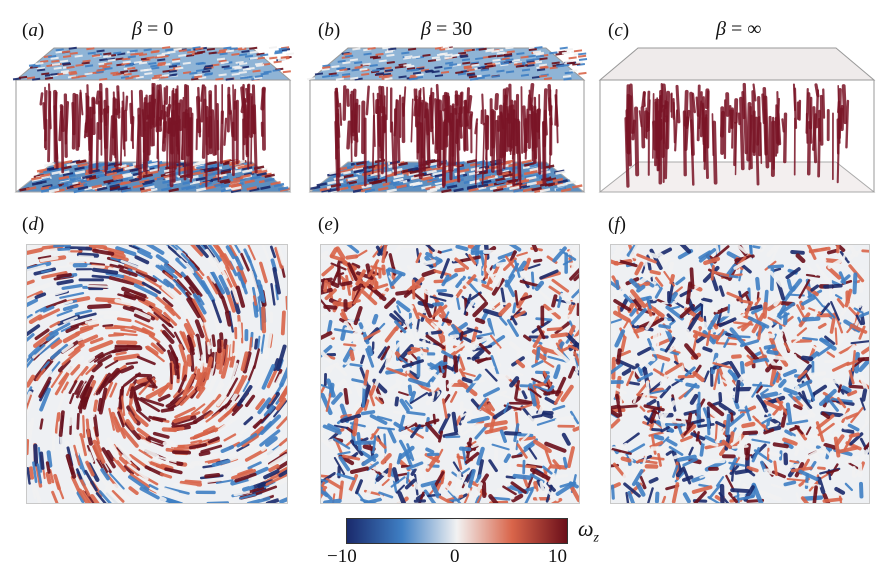 This screenshot has width=882, height=574. I want to click on colorbar-label: ωz, so click(588, 531).